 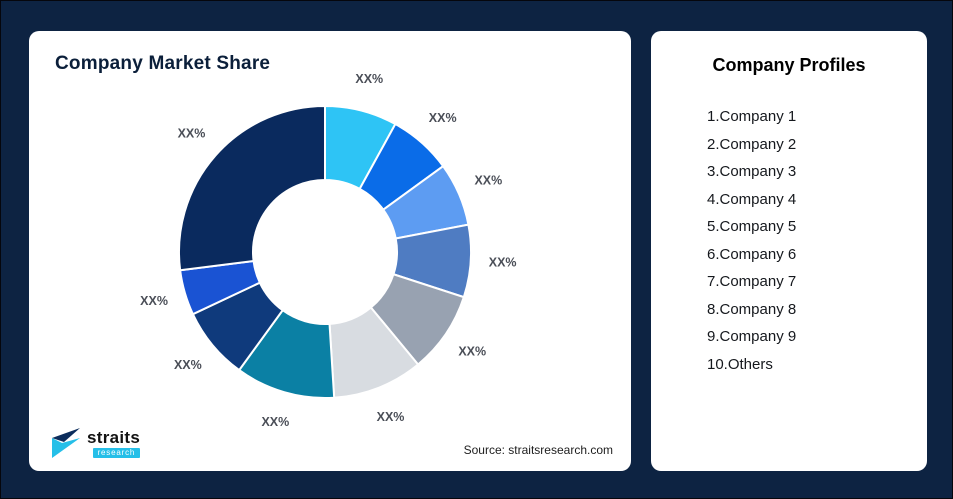 What do you see at coordinates (740, 364) in the screenshot?
I see `company-profile-item: 10.Others` at bounding box center [740, 364].